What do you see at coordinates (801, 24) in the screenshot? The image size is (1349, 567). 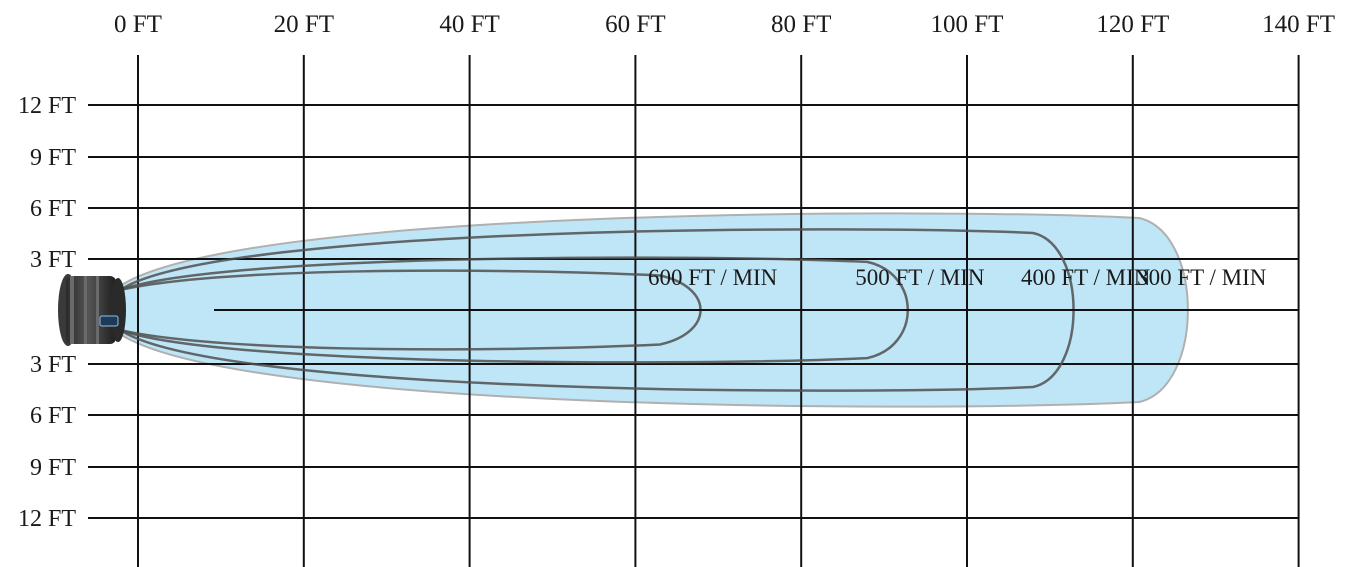 I see `x-tick-label: 80 FT` at bounding box center [801, 24].